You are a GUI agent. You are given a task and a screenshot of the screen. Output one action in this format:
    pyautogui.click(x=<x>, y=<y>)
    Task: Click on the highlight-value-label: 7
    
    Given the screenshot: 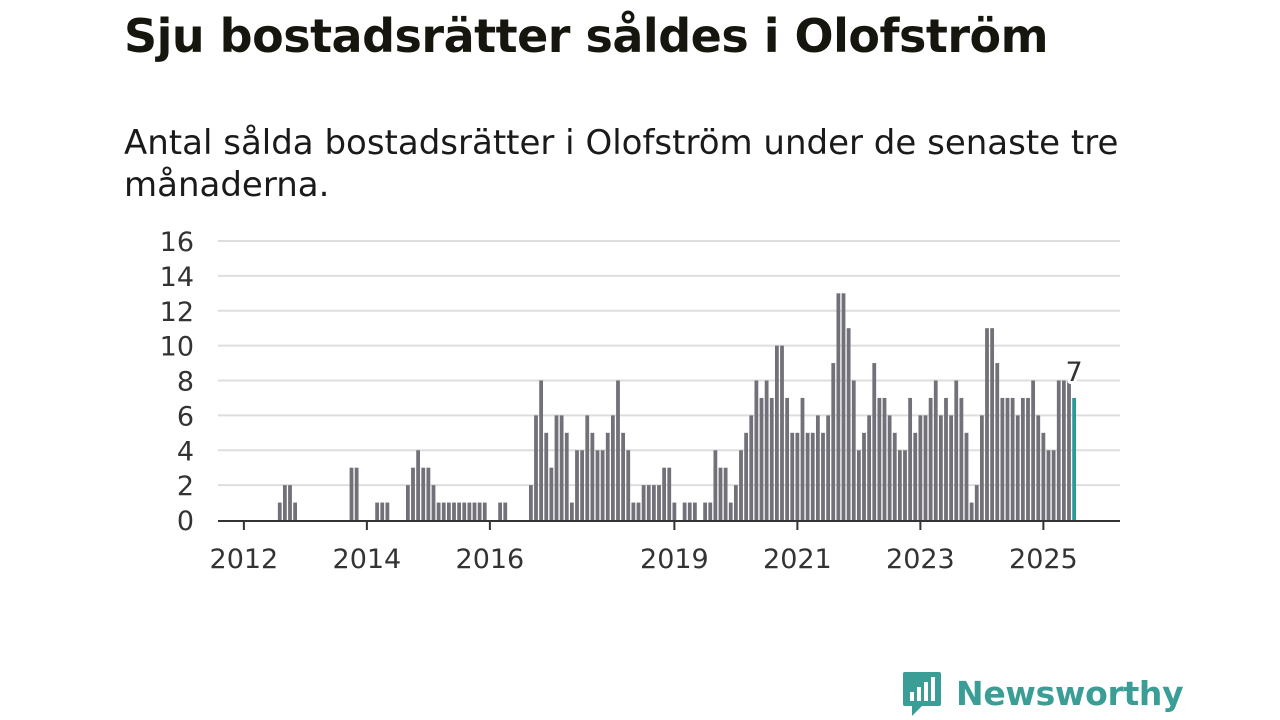 What is the action you would take?
    pyautogui.click(x=1074, y=372)
    